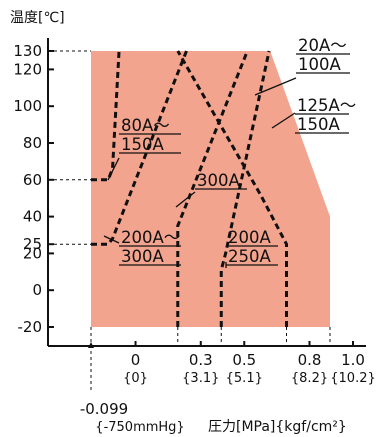 The height and width of the screenshot is (437, 380). What do you see at coordinates (145, 125) in the screenshot?
I see `curve-label-1-line-1: 80A～` at bounding box center [145, 125].